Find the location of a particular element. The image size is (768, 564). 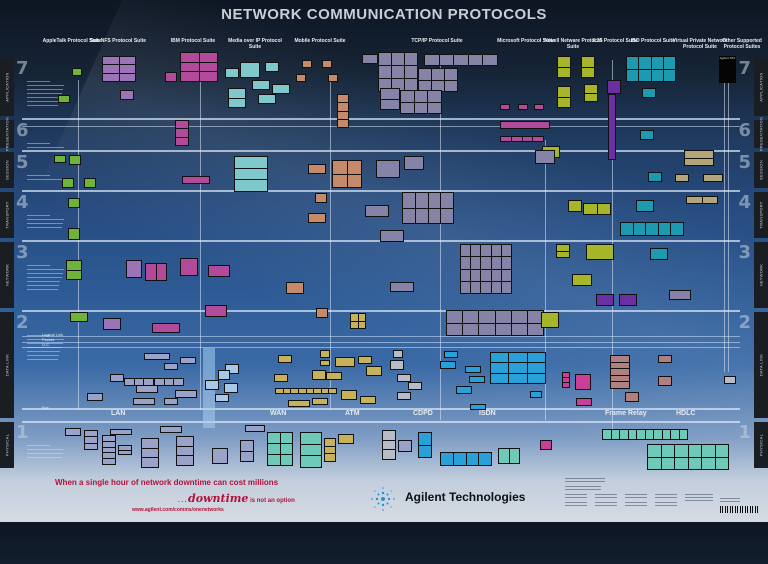

ibm-block is located at coordinates (199, 67).